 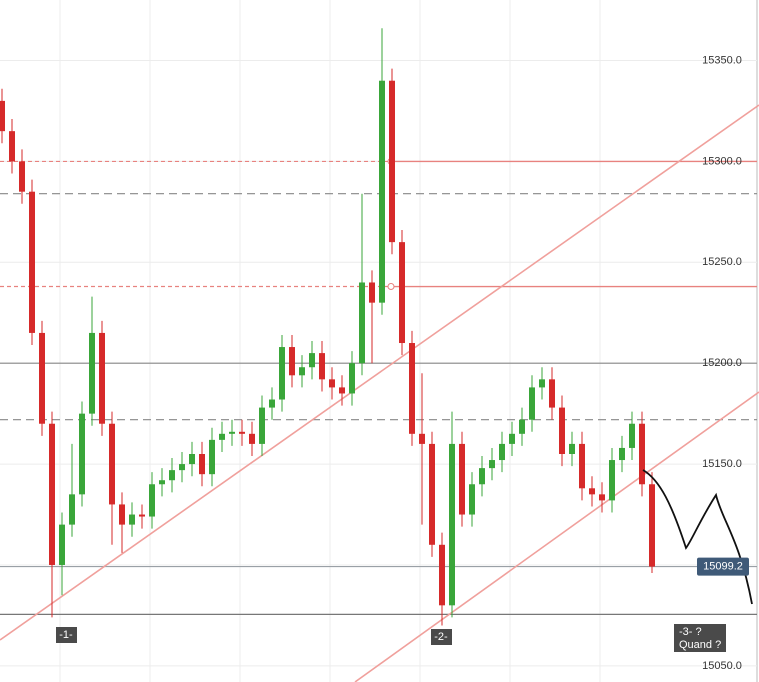 I want to click on y-tick-label: 15200.0, so click(x=722, y=363).